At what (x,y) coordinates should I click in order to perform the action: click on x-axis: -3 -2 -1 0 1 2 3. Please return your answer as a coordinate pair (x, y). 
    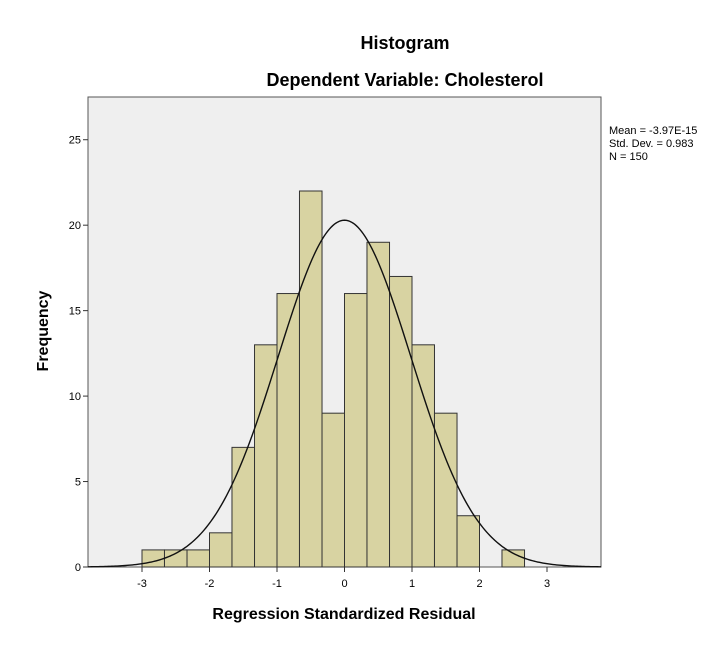
    Looking at the image, I should click on (343, 578).